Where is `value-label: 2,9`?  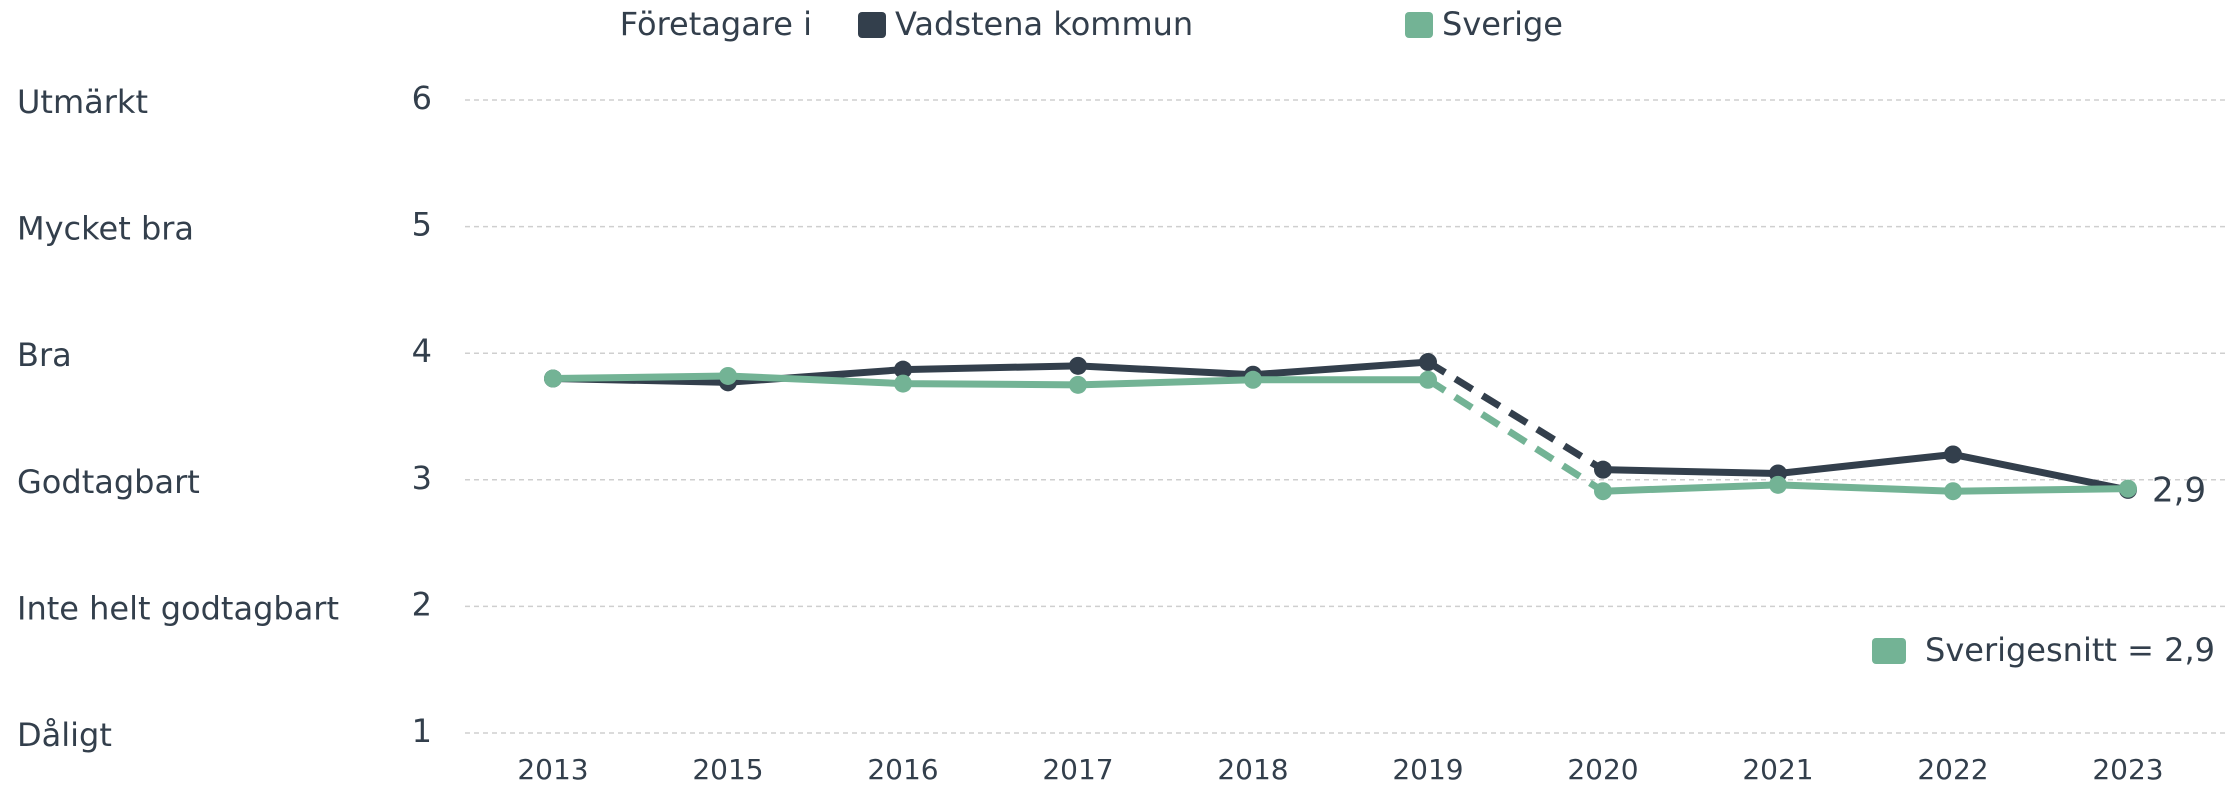
value-label: 2,9 is located at coordinates (2179, 490).